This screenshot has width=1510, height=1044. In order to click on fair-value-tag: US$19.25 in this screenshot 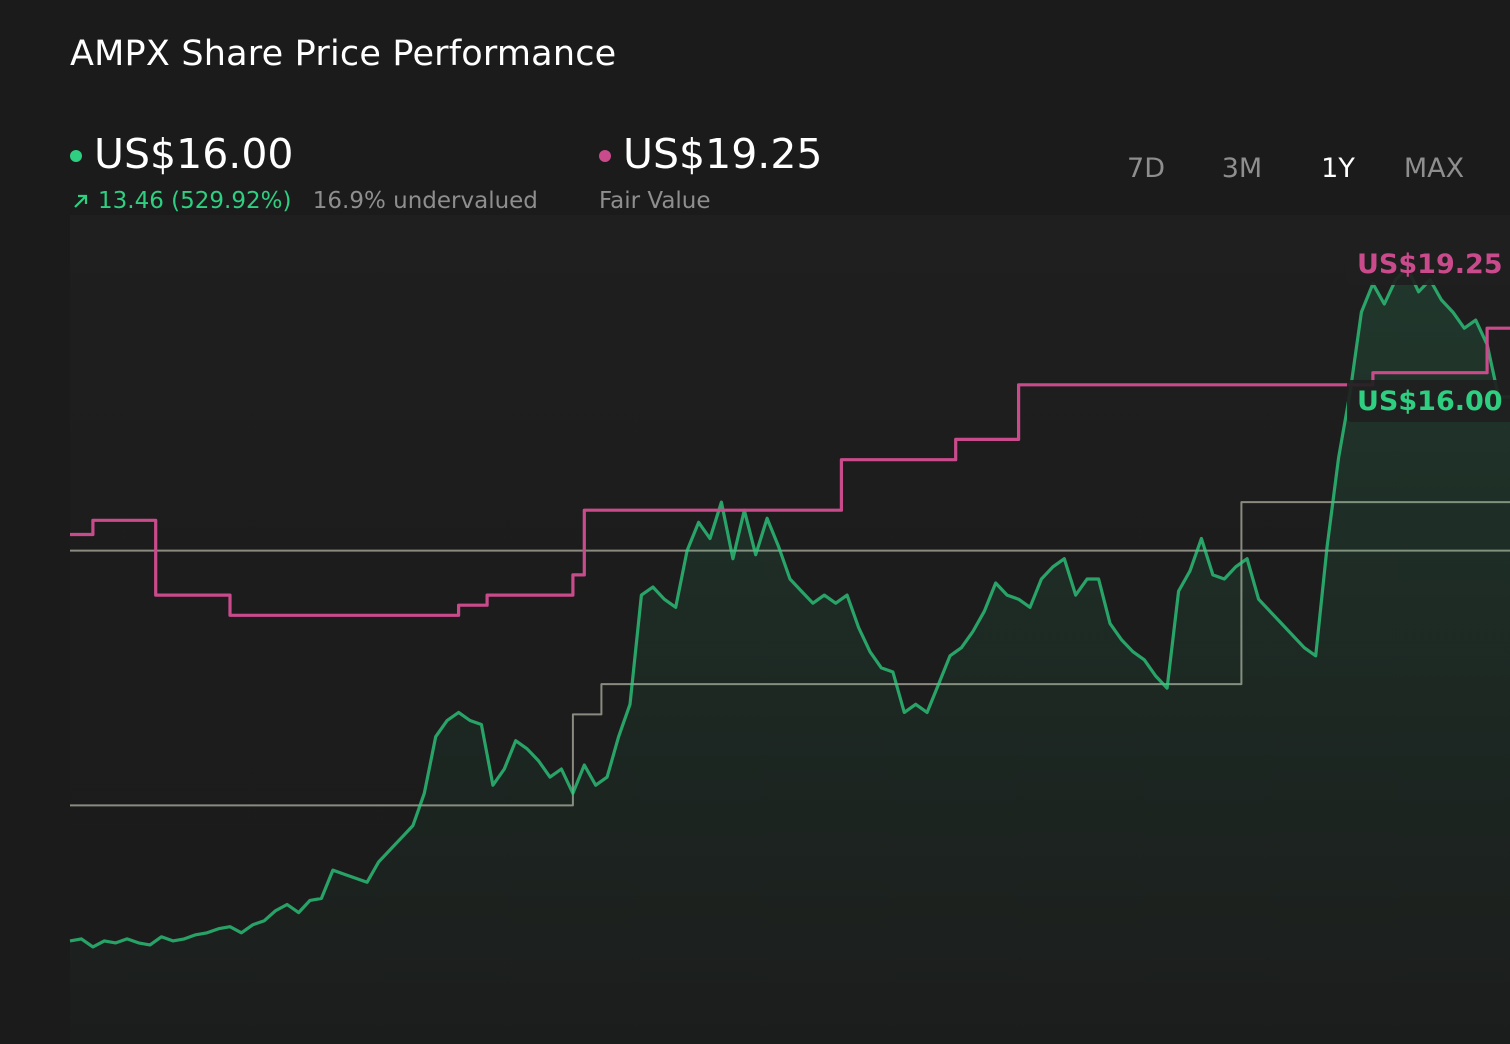, I will do `click(1428, 264)`.